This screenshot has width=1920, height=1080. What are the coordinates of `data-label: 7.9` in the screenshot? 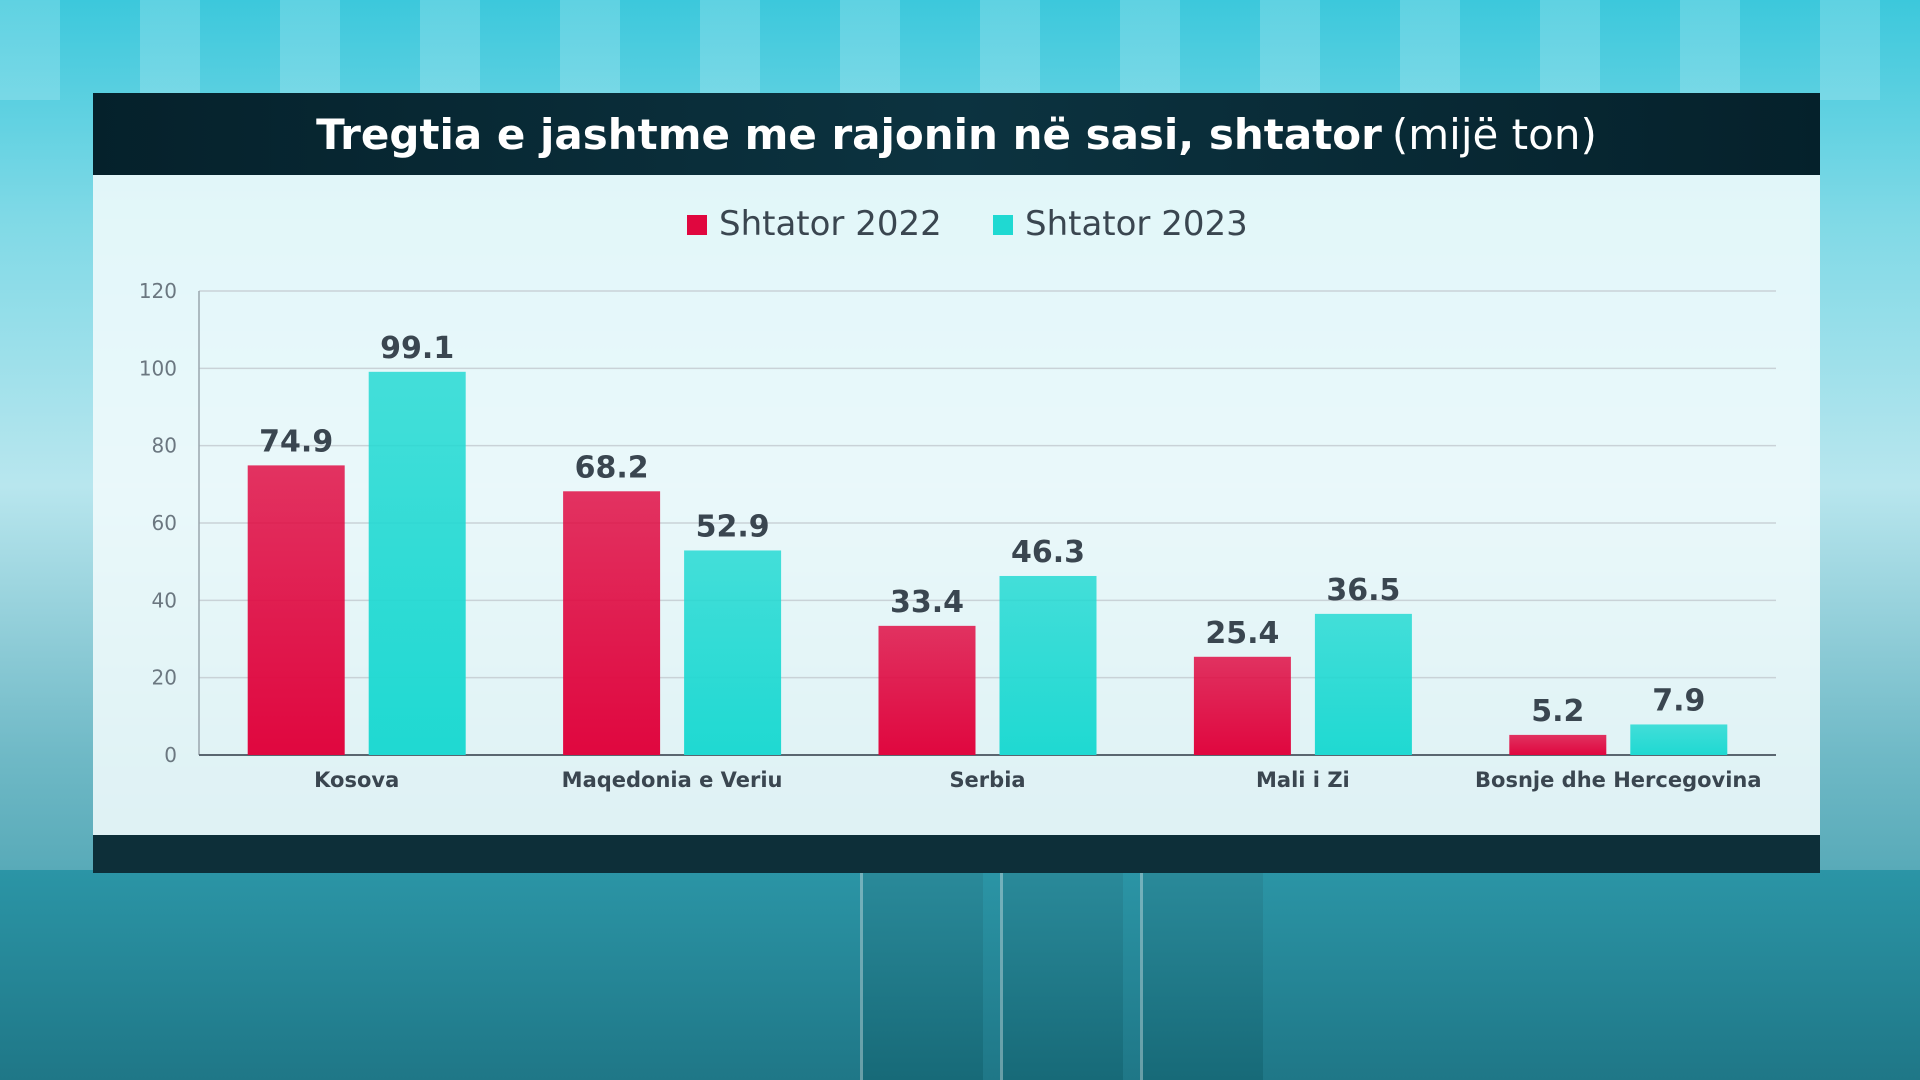 It's located at (1678, 700).